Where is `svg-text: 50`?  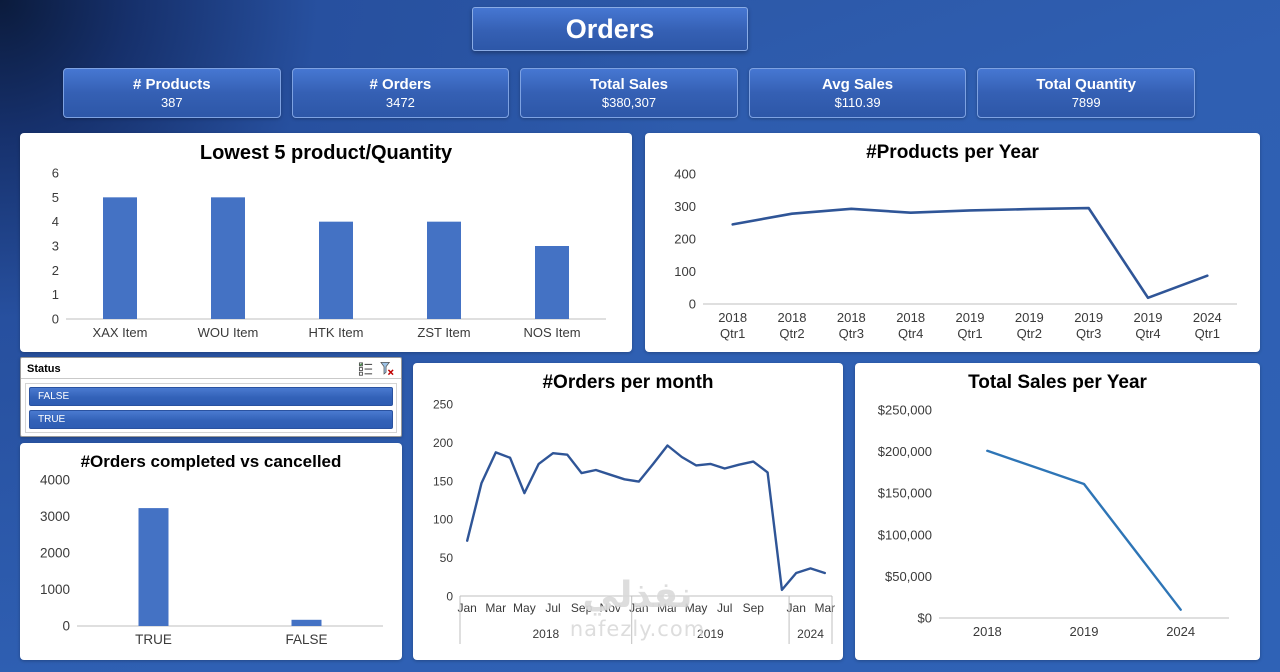 svg-text: 50 is located at coordinates (447, 558).